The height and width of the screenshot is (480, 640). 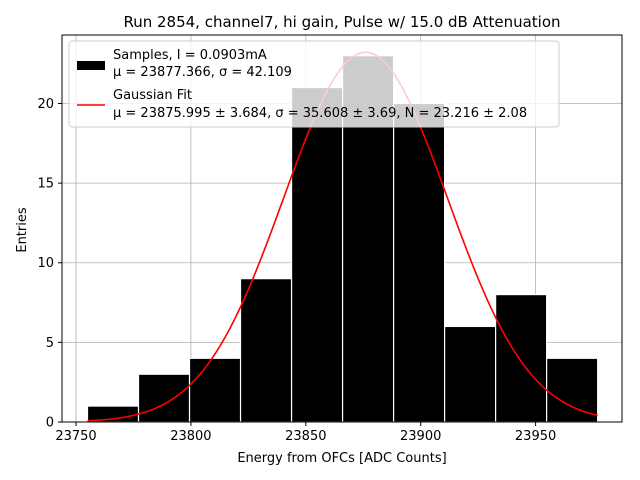 I want to click on x-tick-label: 23900, so click(x=420, y=436).